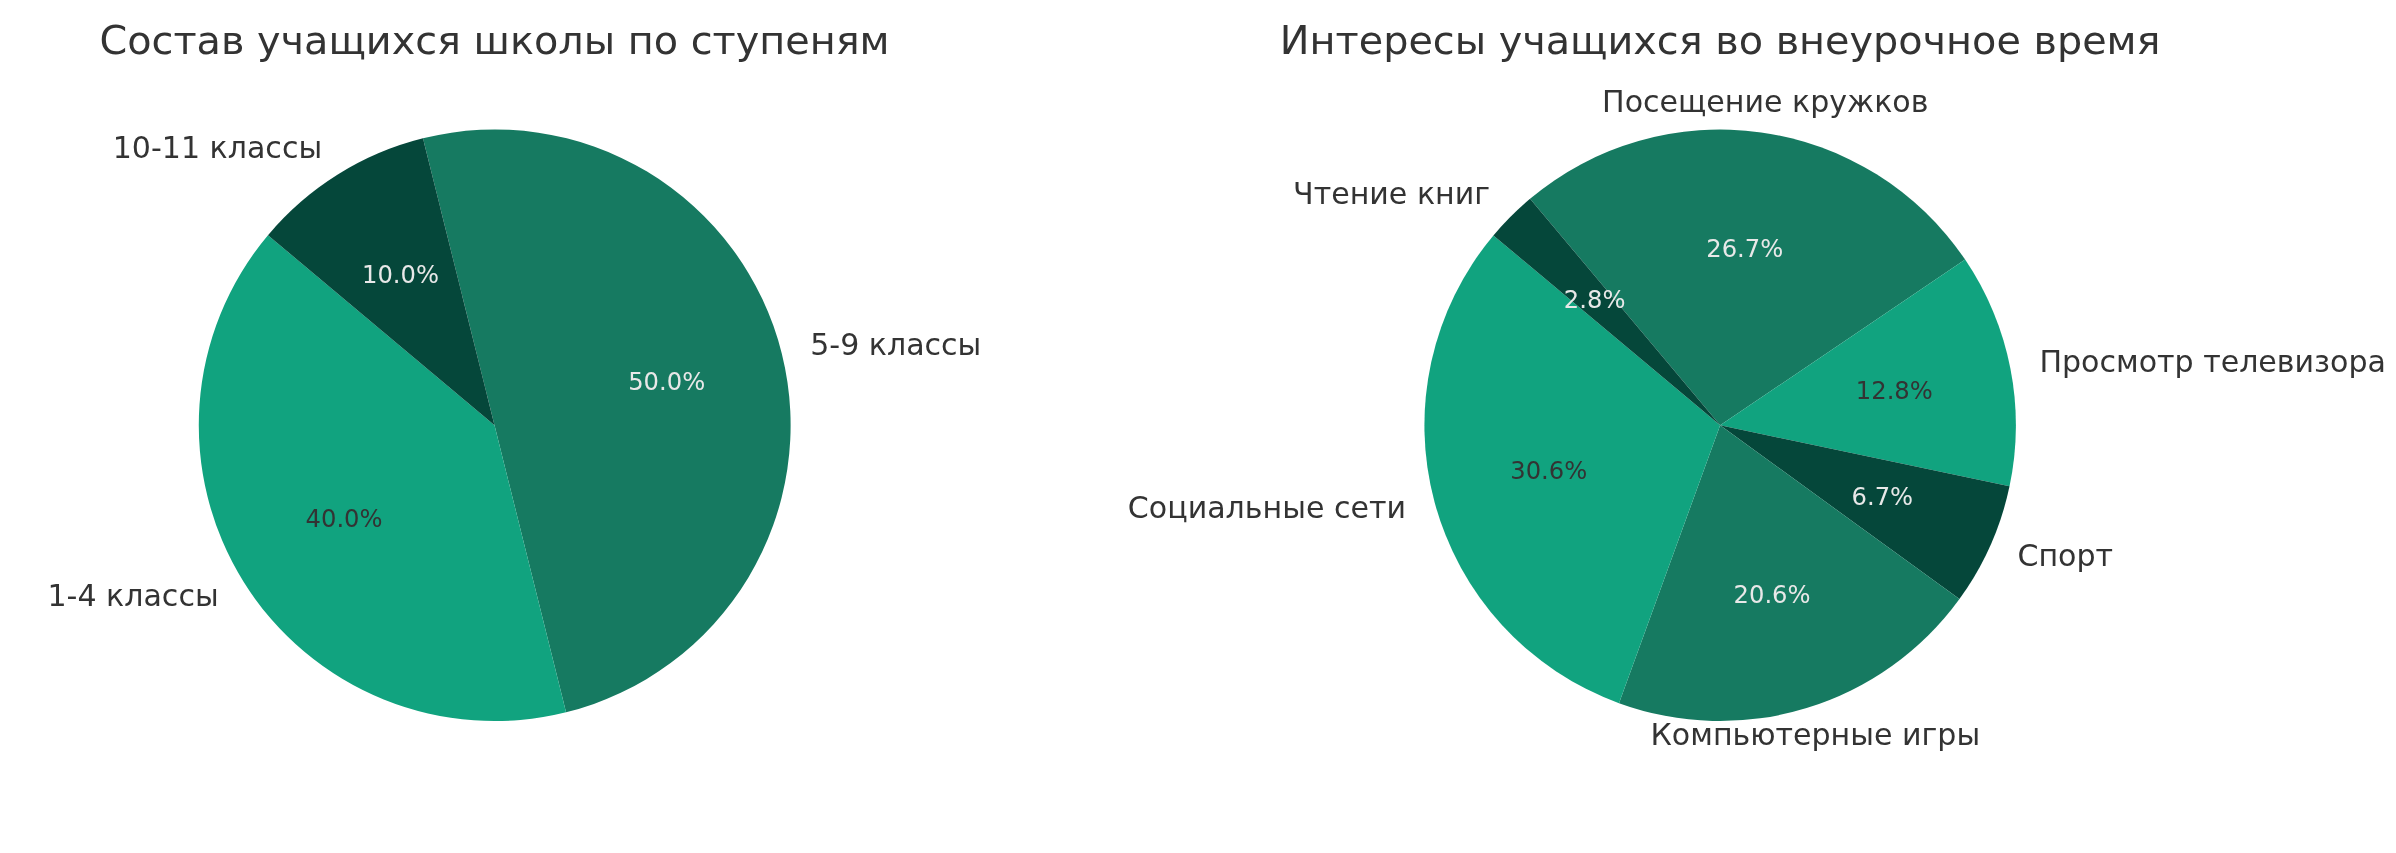 This screenshot has width=2396, height=853. What do you see at coordinates (1549, 471) in the screenshot?
I see `data-label: 30.6%` at bounding box center [1549, 471].